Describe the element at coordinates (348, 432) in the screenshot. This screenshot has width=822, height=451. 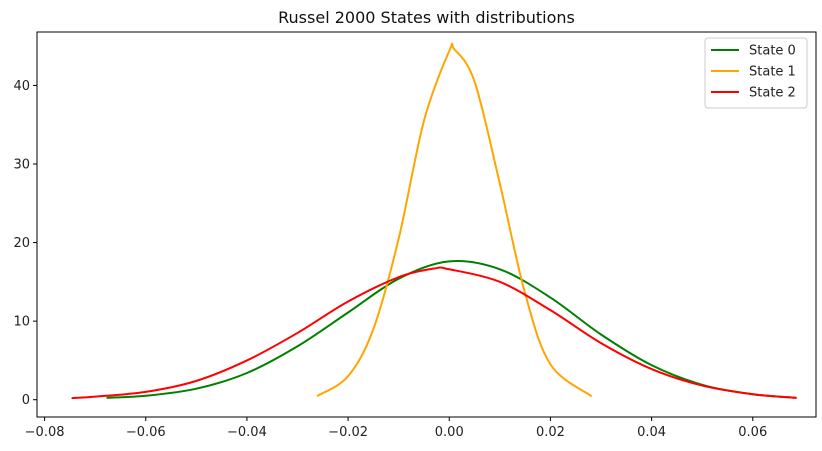
I see `x-tick-label: −0.02` at that location.